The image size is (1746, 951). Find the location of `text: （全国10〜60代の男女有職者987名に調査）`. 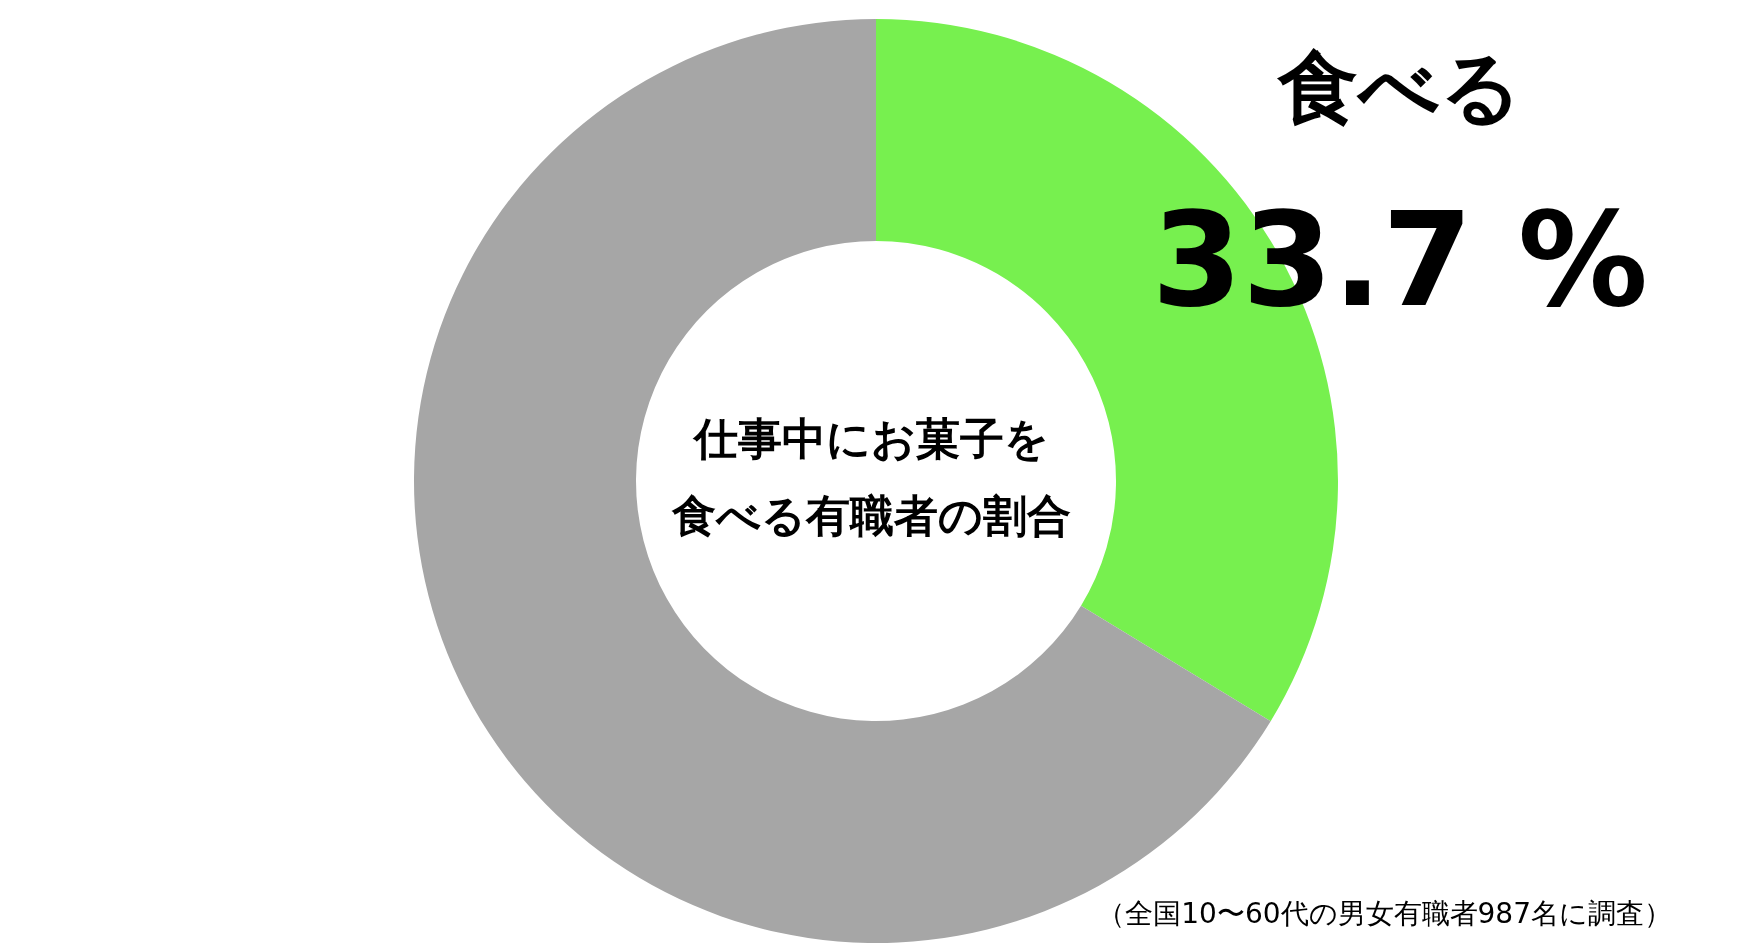

text: （全国10〜60代の男女有職者987名に調査） is located at coordinates (1384, 914).